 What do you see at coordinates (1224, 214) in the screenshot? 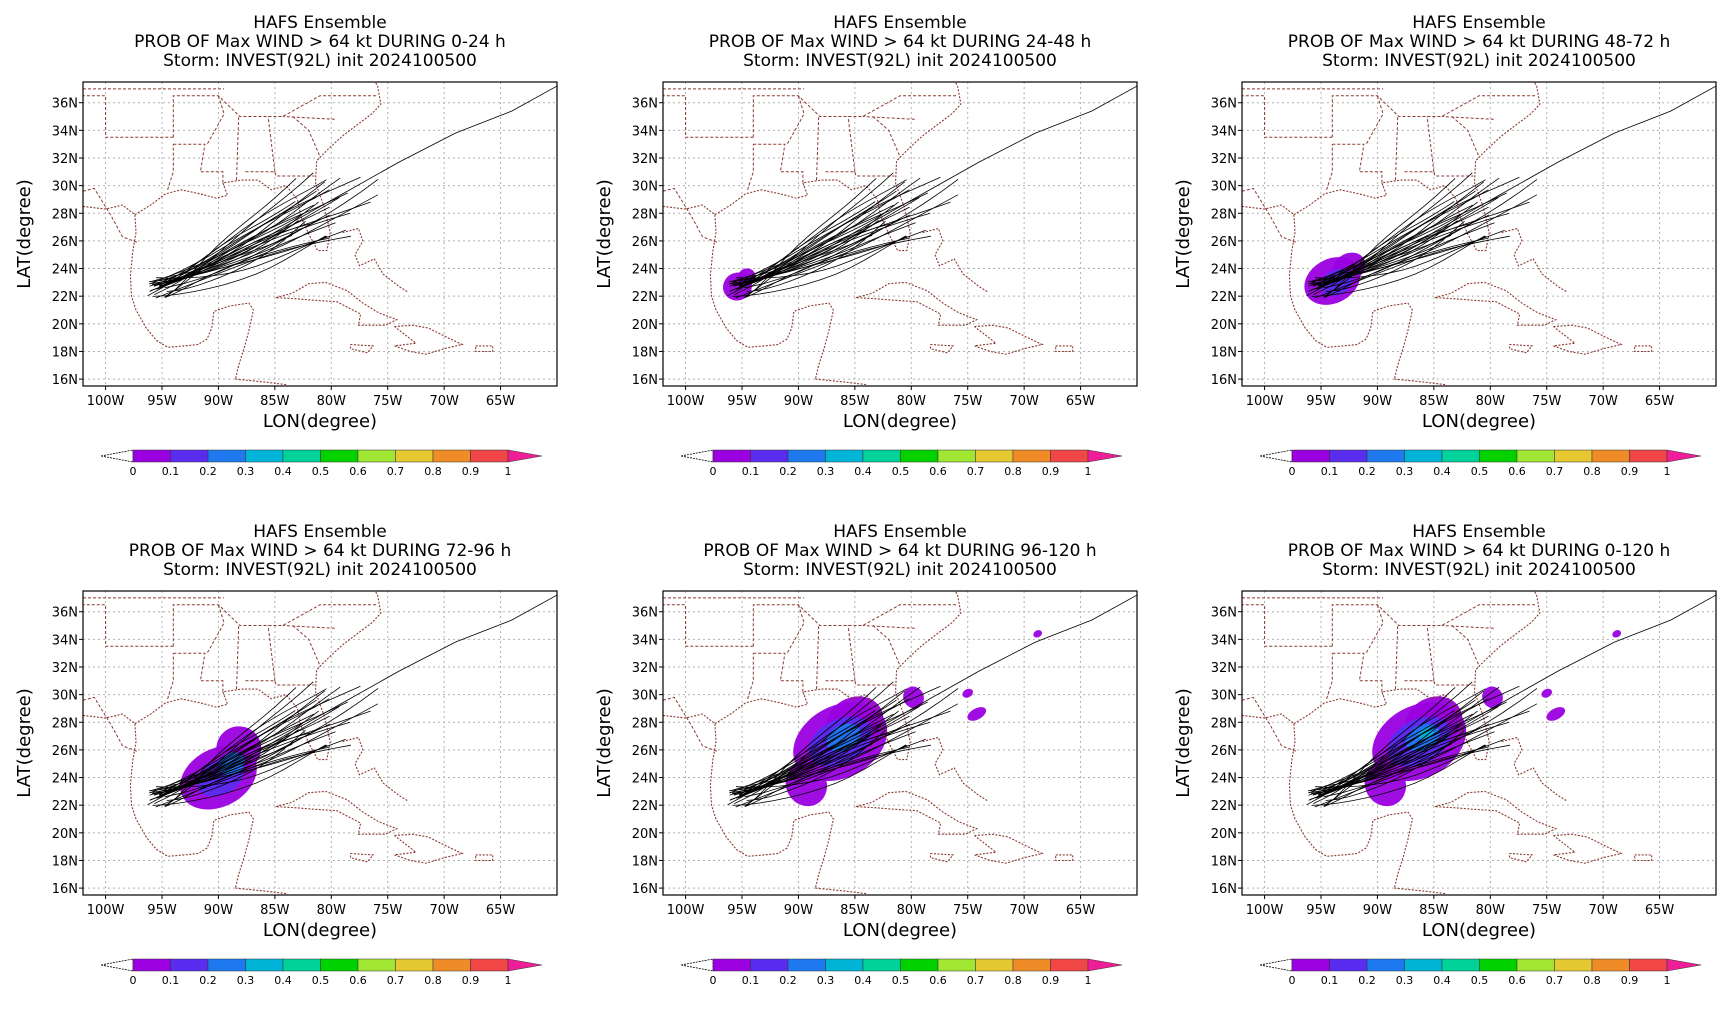
I see `y-tick-label: 28N` at bounding box center [1224, 214].